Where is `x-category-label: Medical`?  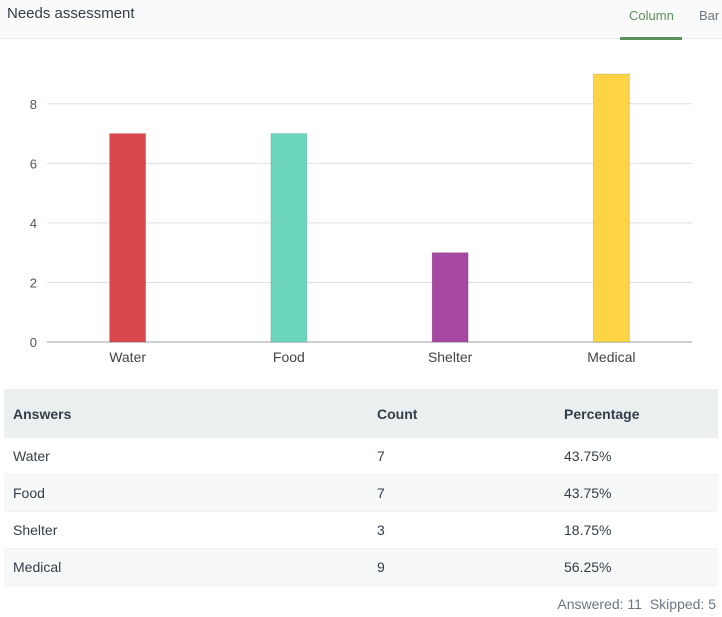 x-category-label: Medical is located at coordinates (611, 357).